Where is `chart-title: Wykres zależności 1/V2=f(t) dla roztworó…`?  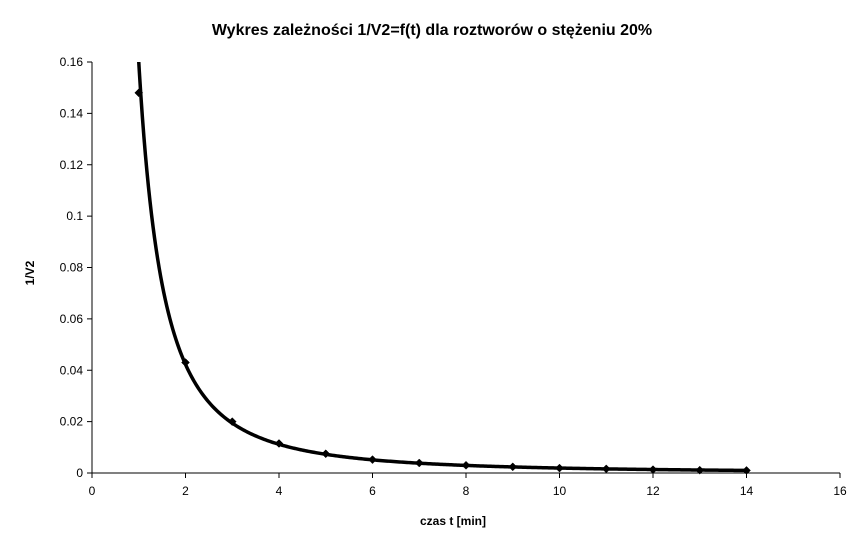 chart-title: Wykres zależności 1/V2=f(t) dla roztworó… is located at coordinates (432, 30).